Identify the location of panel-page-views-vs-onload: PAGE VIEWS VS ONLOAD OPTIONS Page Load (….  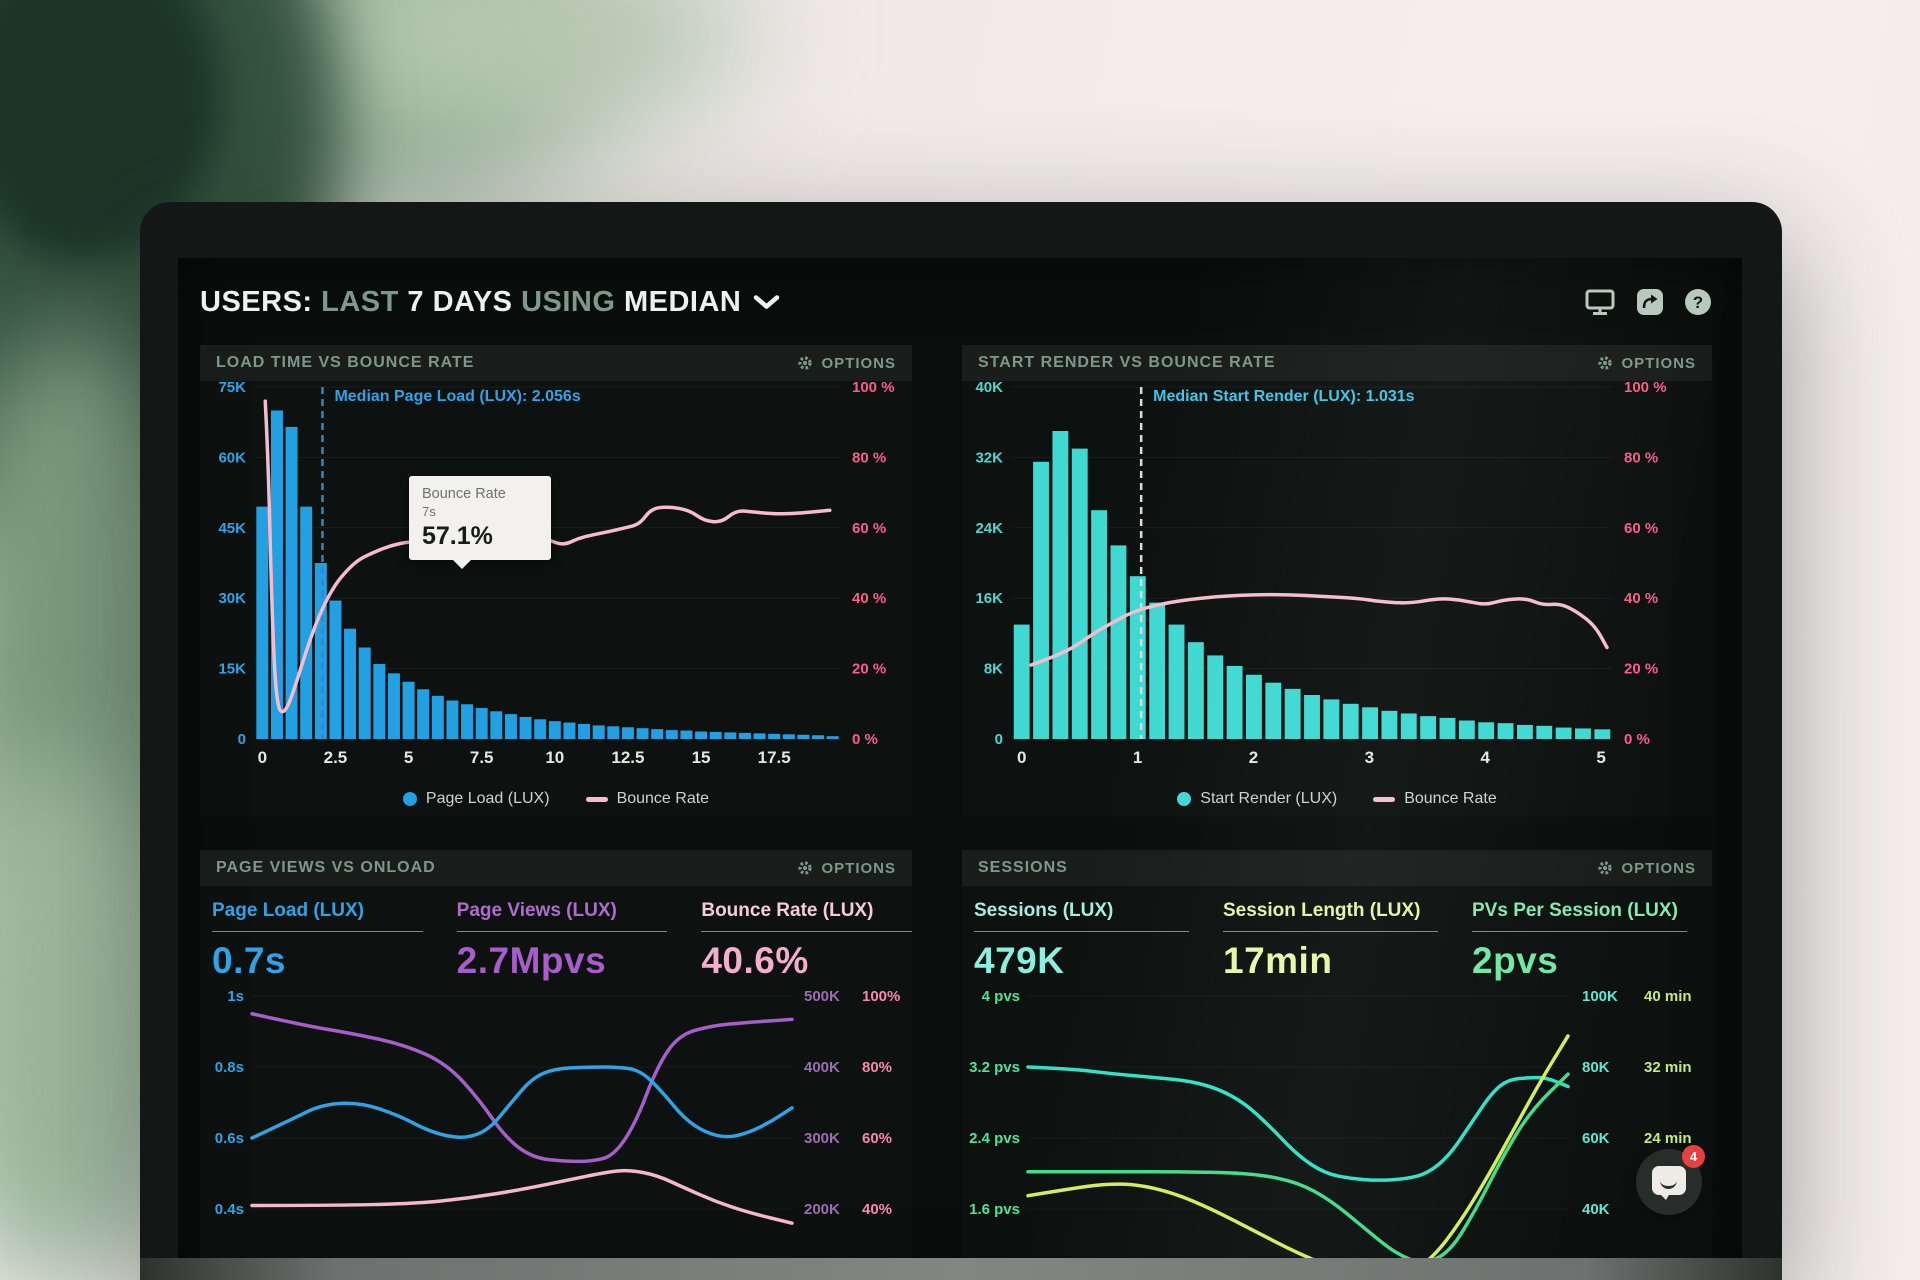
(556, 1065).